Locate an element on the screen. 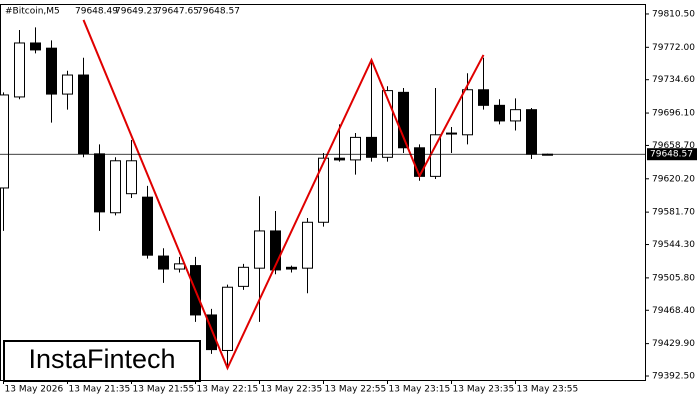 The image size is (700, 404). last-price-box is located at coordinates (672, 154).